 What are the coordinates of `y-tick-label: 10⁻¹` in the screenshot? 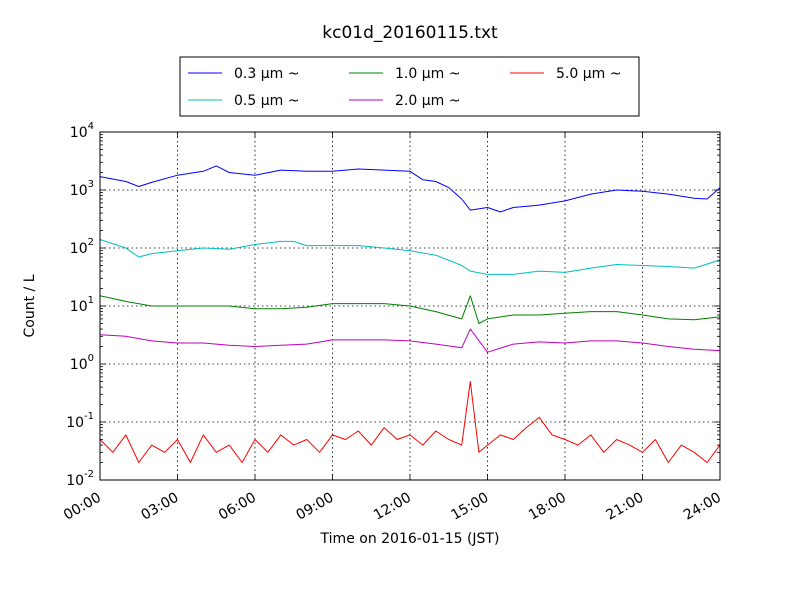 It's located at (80, 421).